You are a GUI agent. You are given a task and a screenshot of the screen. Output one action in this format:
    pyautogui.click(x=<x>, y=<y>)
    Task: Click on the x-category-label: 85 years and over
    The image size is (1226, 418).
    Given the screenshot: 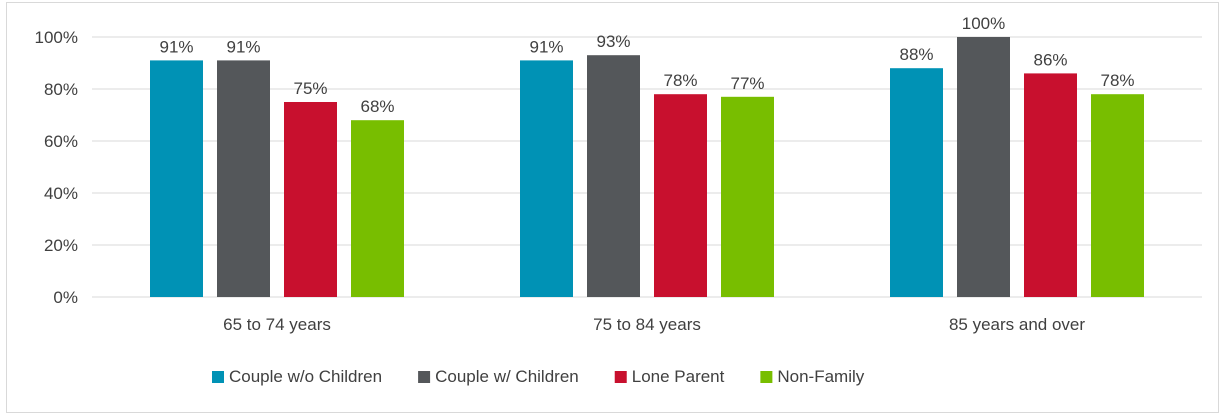 What is the action you would take?
    pyautogui.click(x=1017, y=324)
    